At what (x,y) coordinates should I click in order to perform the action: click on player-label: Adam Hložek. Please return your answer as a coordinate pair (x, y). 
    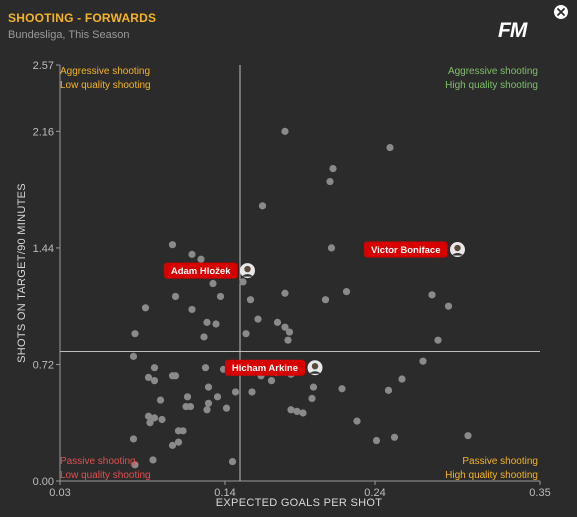
    Looking at the image, I should click on (209, 270).